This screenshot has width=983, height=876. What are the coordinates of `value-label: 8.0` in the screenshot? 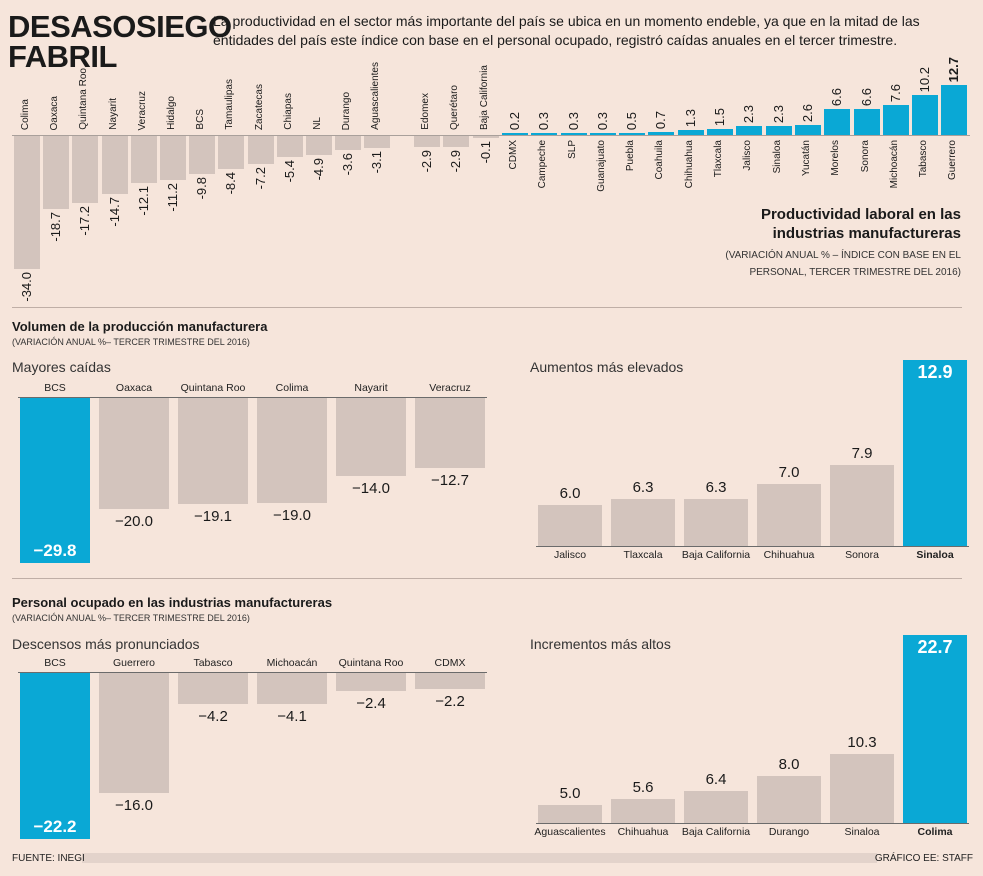 It's located at (789, 764).